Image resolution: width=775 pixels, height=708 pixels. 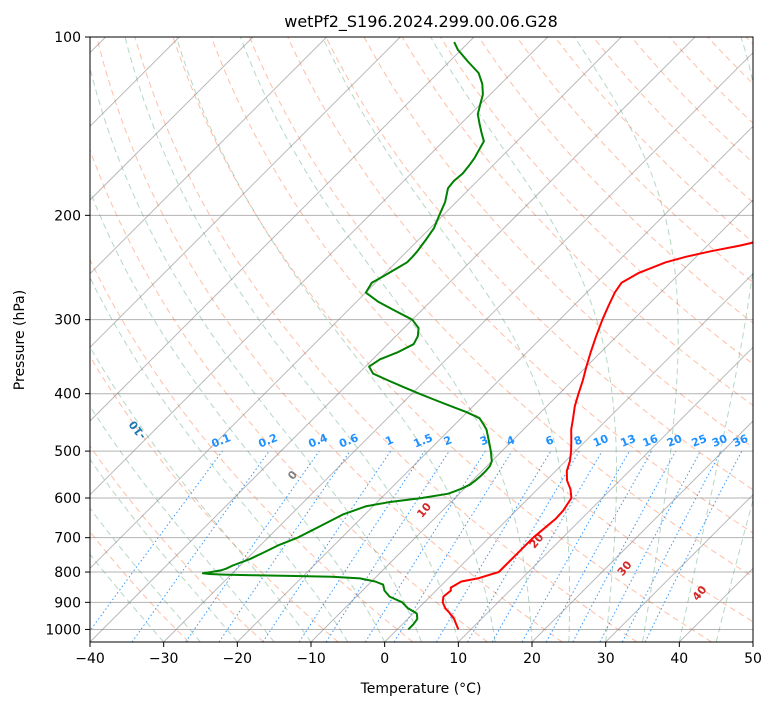 What do you see at coordinates (67, 38) in the screenshot?
I see `y-tick-label: 100` at bounding box center [67, 38].